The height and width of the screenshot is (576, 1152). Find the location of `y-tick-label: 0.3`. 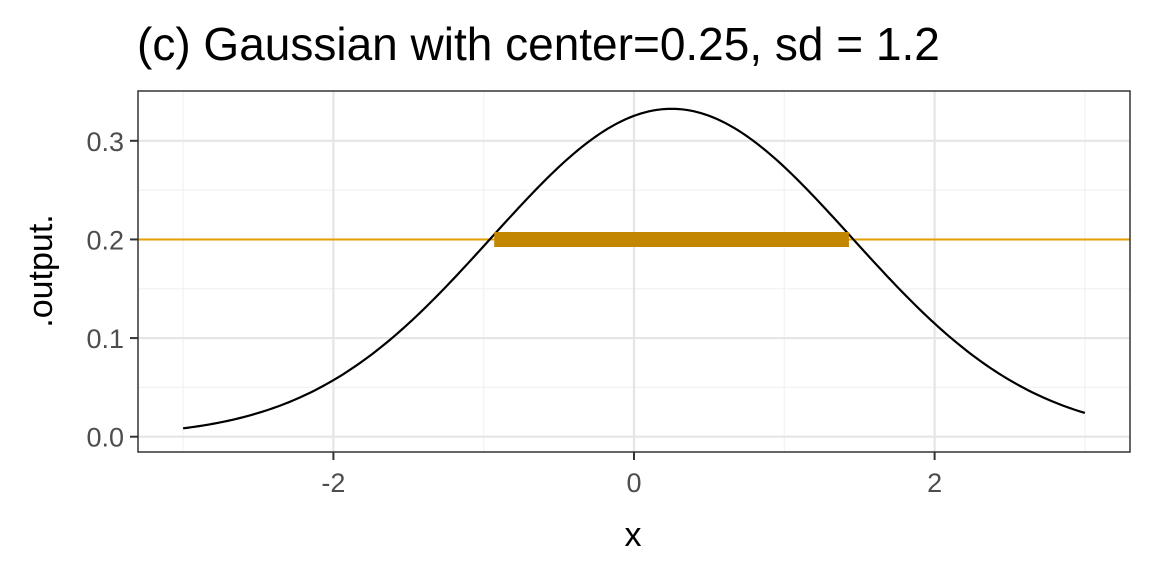

y-tick-label: 0.3 is located at coordinates (105, 142).